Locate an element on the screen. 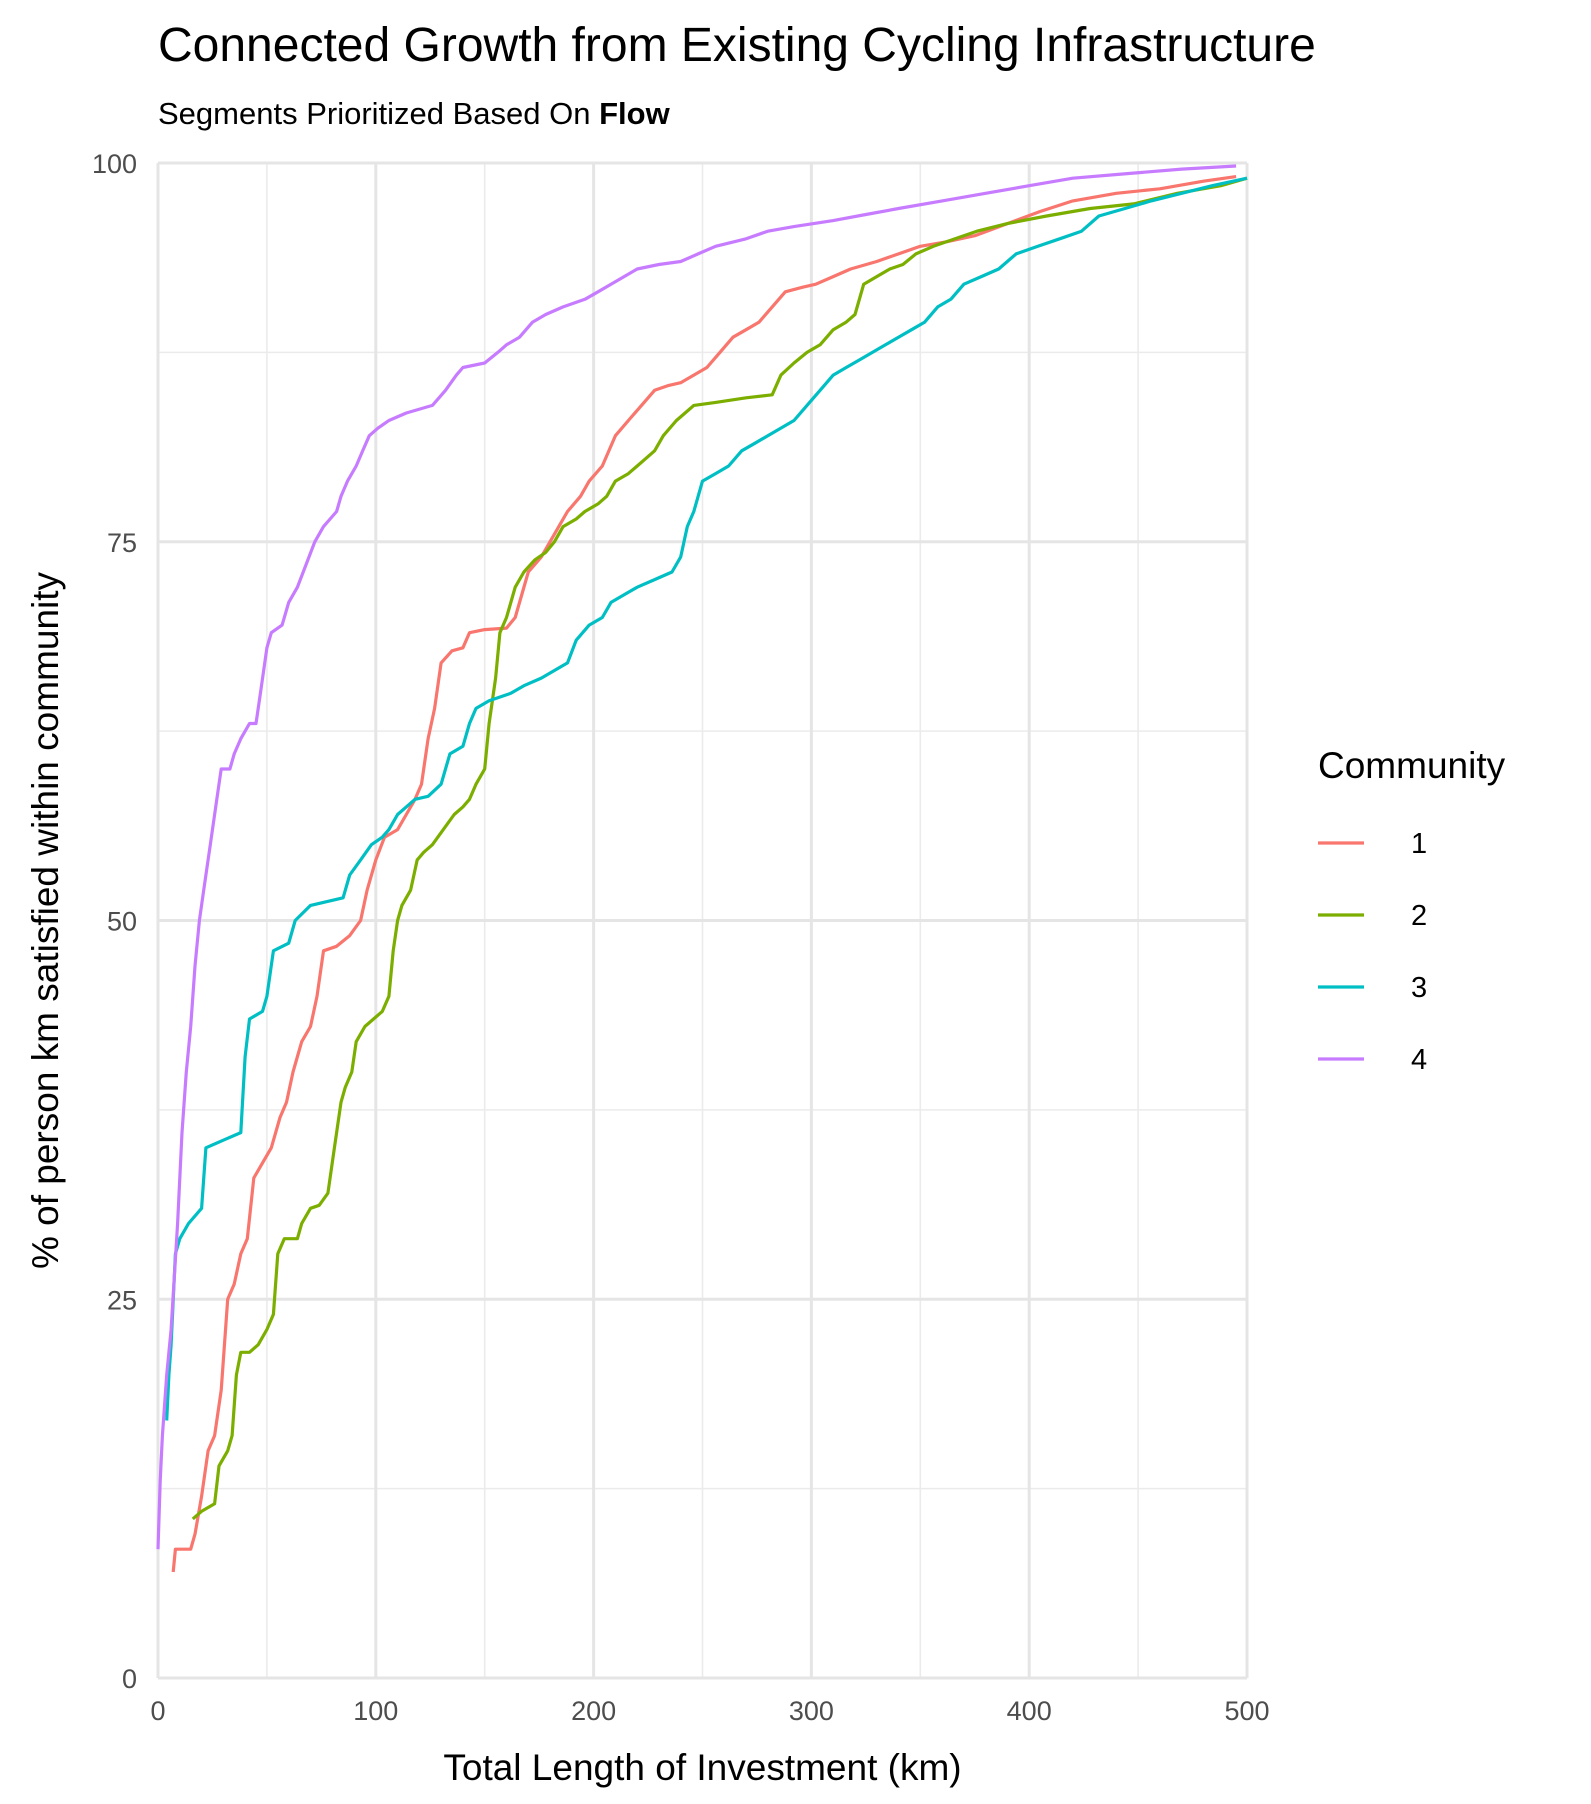 The width and height of the screenshot is (1591, 1804). legend: Community 1 2 3 4 is located at coordinates (1412, 910).